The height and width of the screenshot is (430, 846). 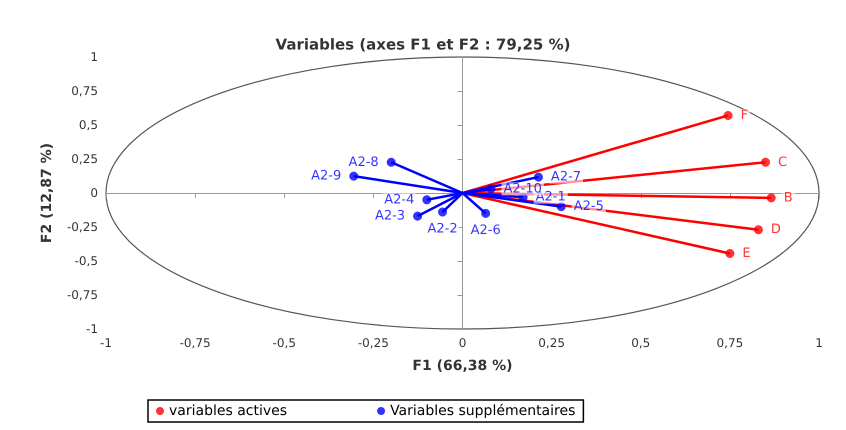 I want to click on data-label: B, so click(x=788, y=198).